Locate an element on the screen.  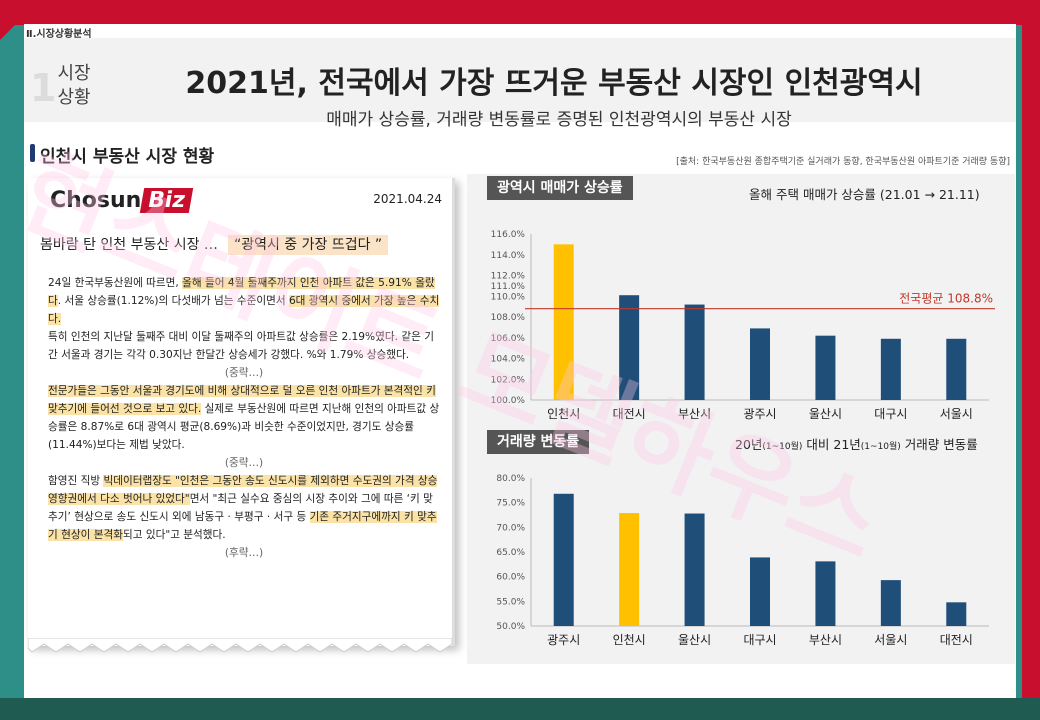
y-tick-label: 114.0% is located at coordinates (508, 256).